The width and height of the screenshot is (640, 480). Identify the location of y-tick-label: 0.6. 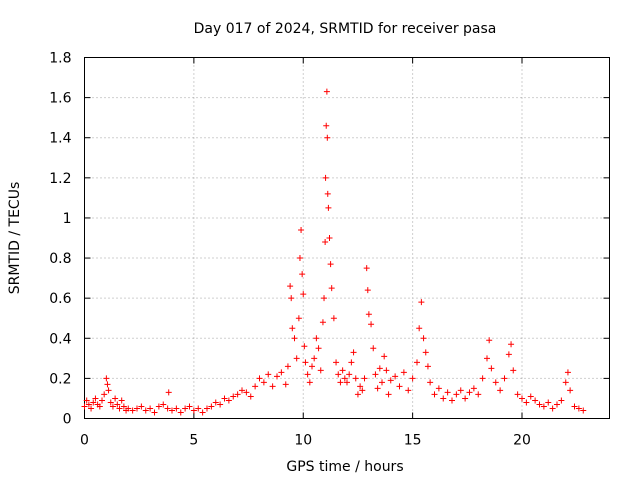
(60, 299).